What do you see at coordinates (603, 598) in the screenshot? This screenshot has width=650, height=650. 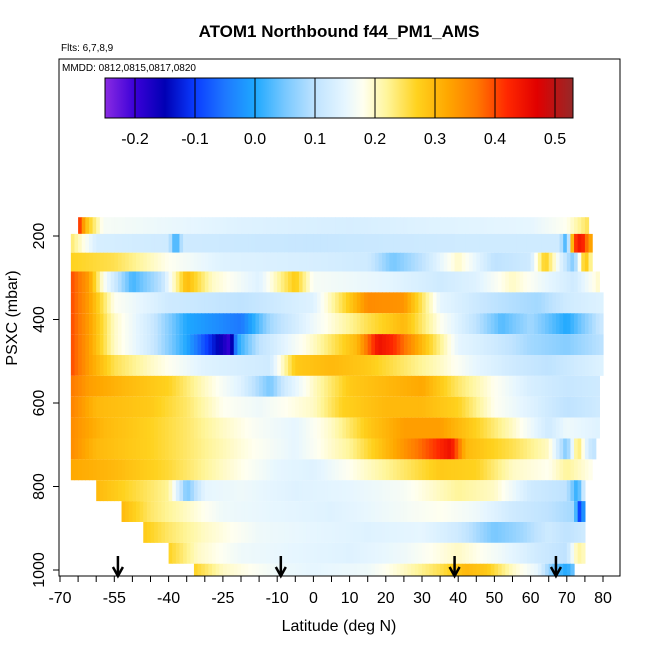 I see `x-tick-label: 80` at bounding box center [603, 598].